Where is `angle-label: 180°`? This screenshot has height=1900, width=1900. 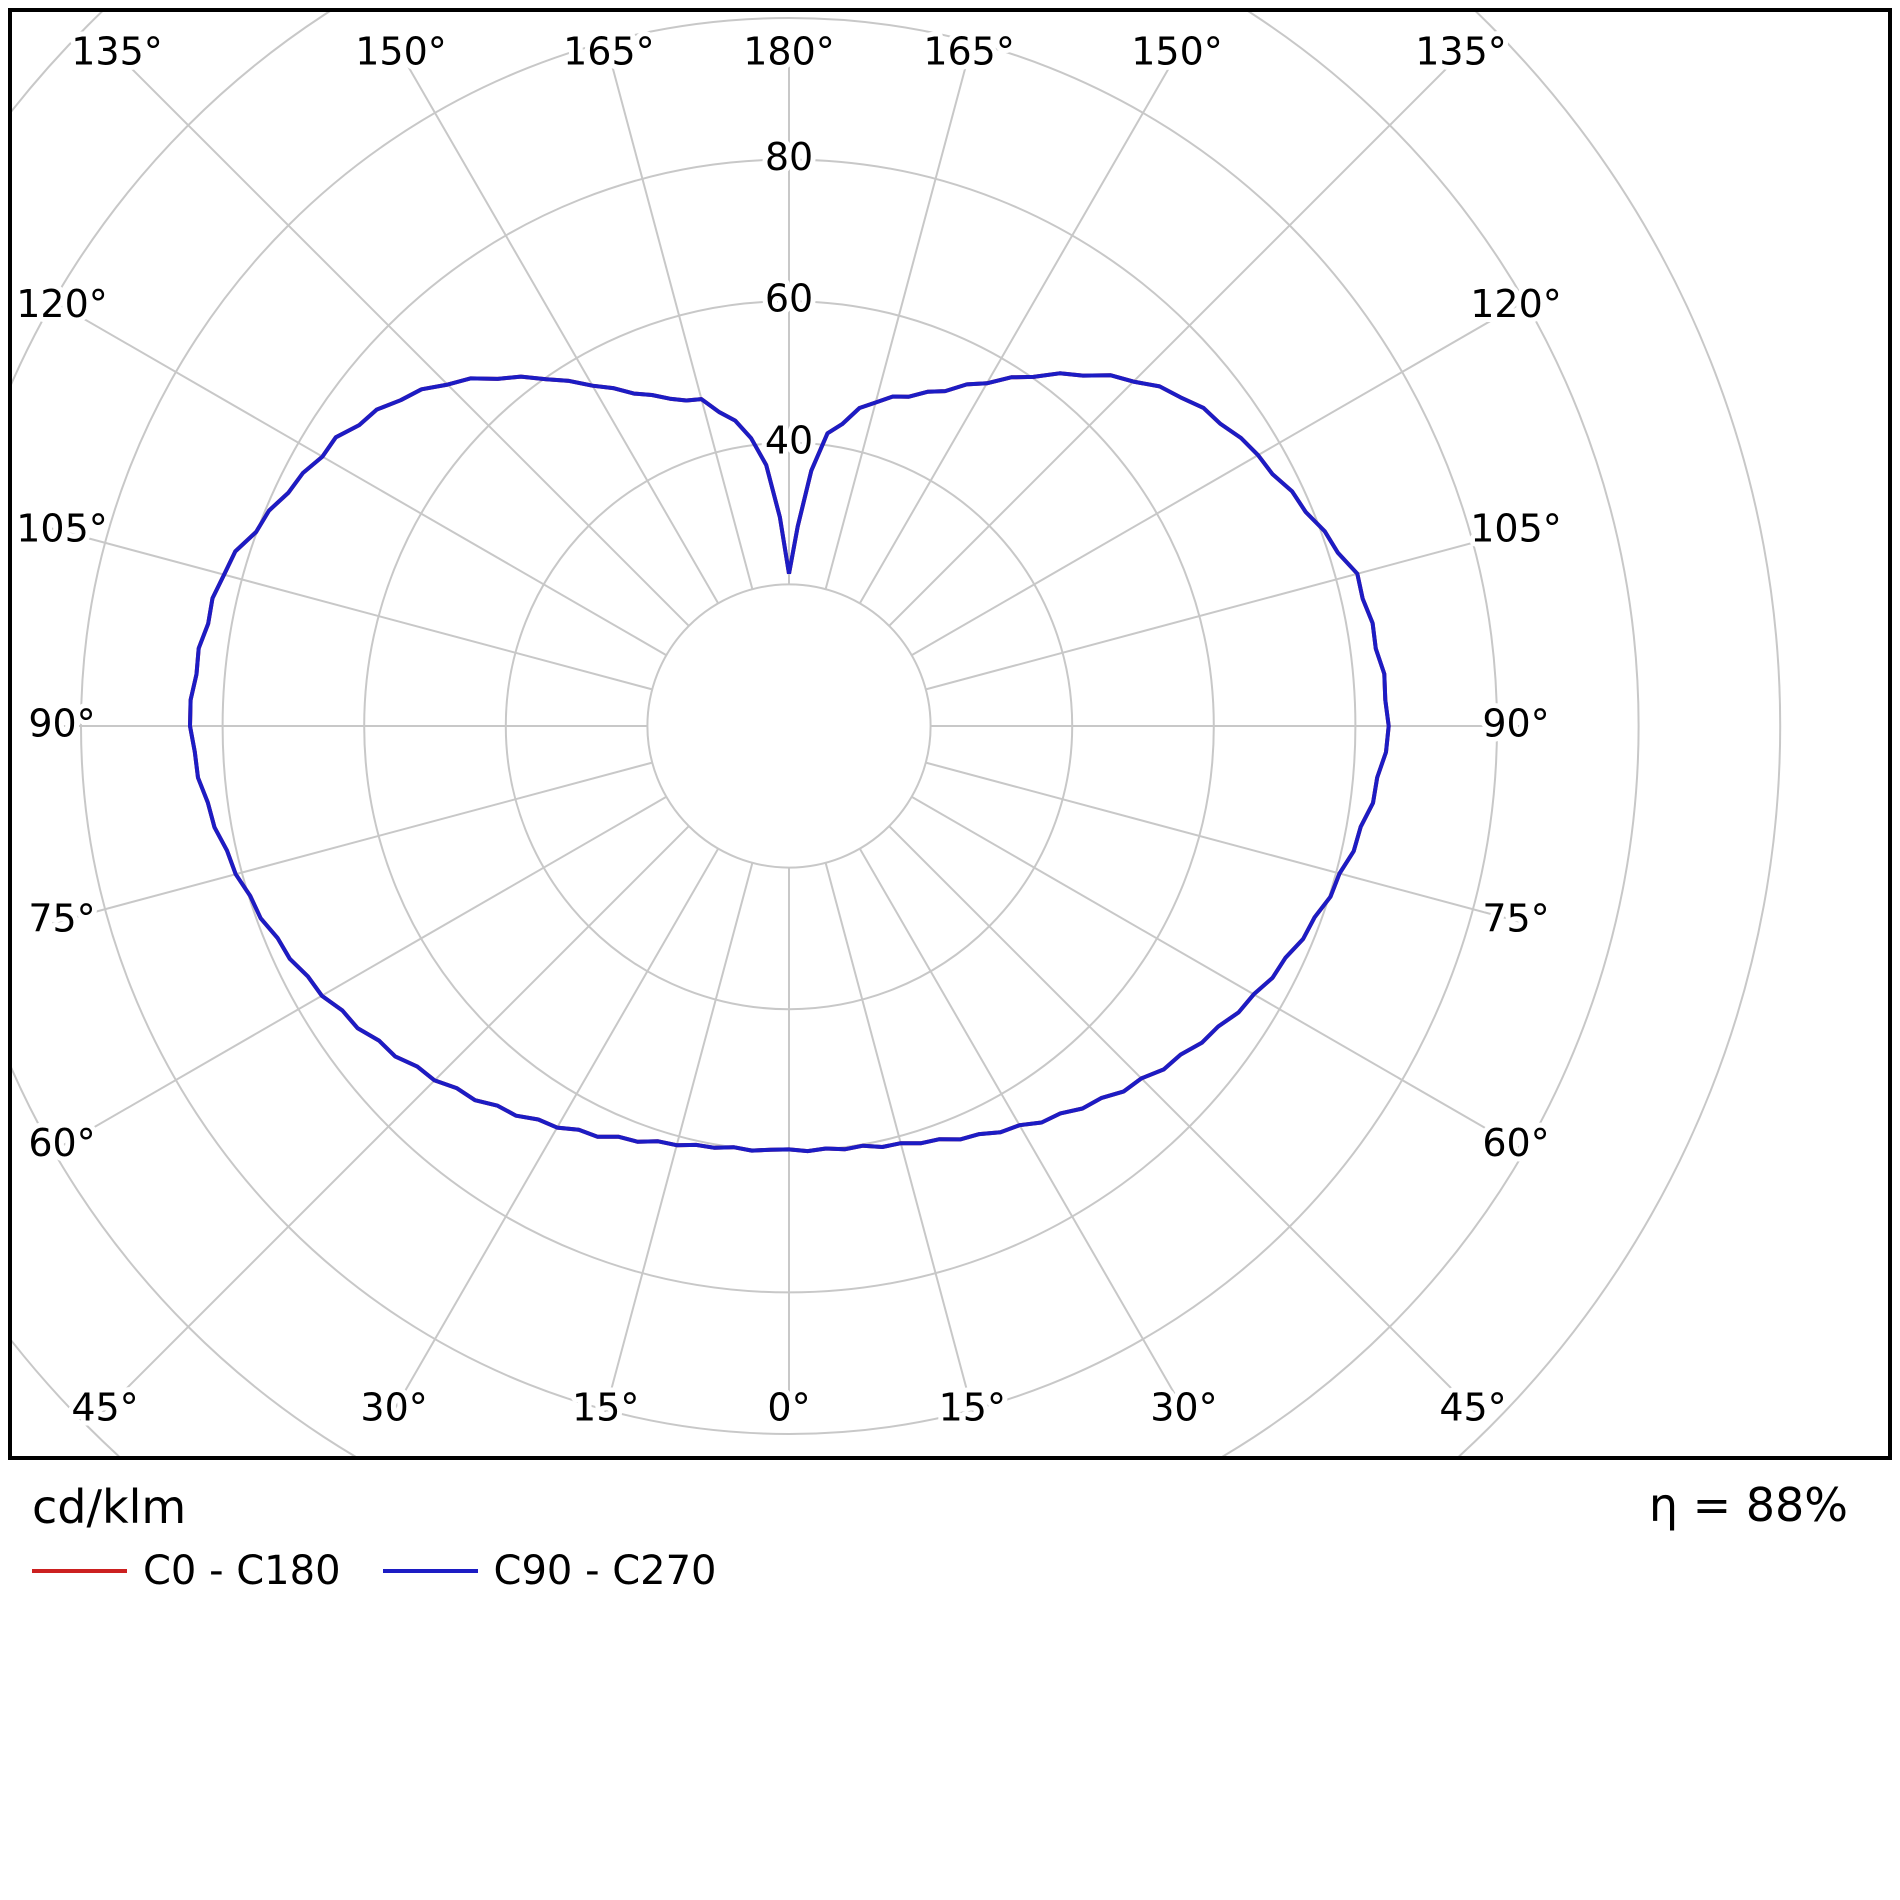
angle-label: 180° is located at coordinates (789, 52).